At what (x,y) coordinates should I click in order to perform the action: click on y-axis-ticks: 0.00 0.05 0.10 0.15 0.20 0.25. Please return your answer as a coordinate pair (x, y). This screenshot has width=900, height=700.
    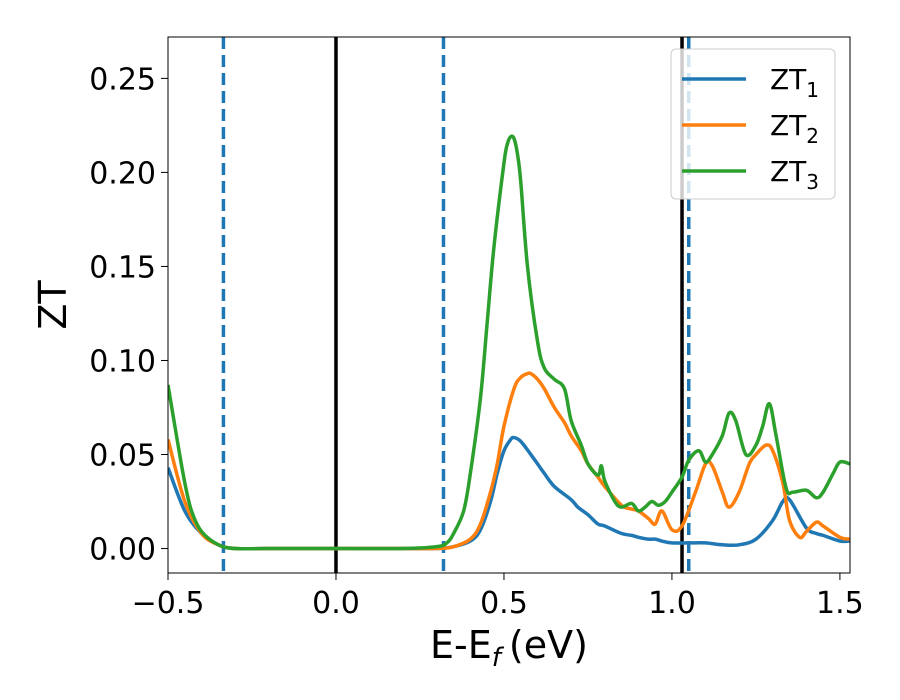
    Looking at the image, I should click on (128, 315).